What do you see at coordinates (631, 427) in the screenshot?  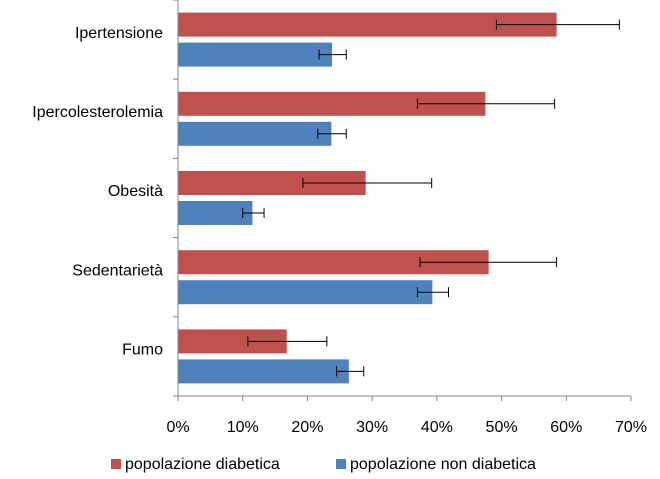 I see `x-tick-label: 70%` at bounding box center [631, 427].